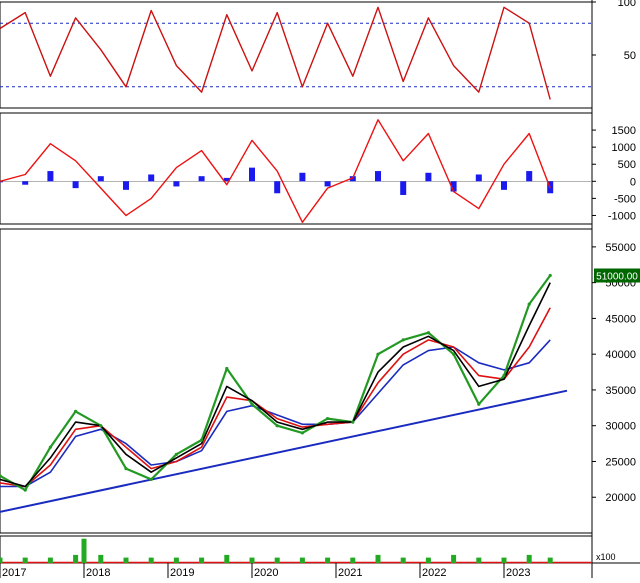  Describe the element at coordinates (620, 319) in the screenshot. I see `price-axis-tick-label: 45000` at that location.